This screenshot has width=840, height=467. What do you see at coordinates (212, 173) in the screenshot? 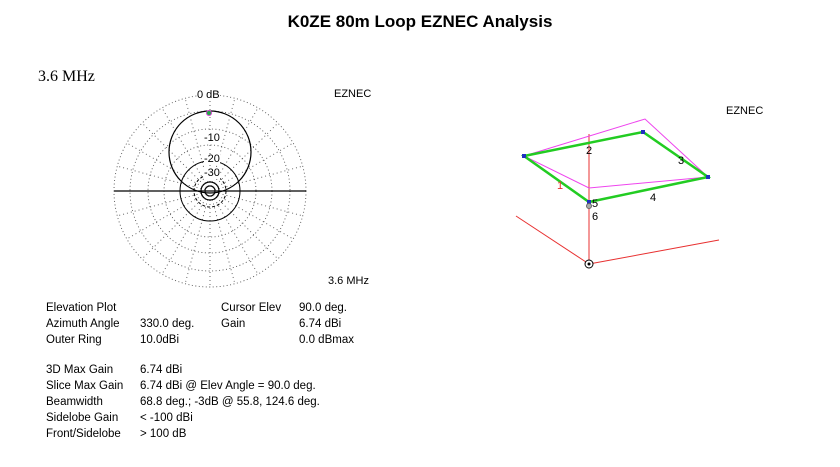
I see `ring-label-30: -30` at bounding box center [212, 173].